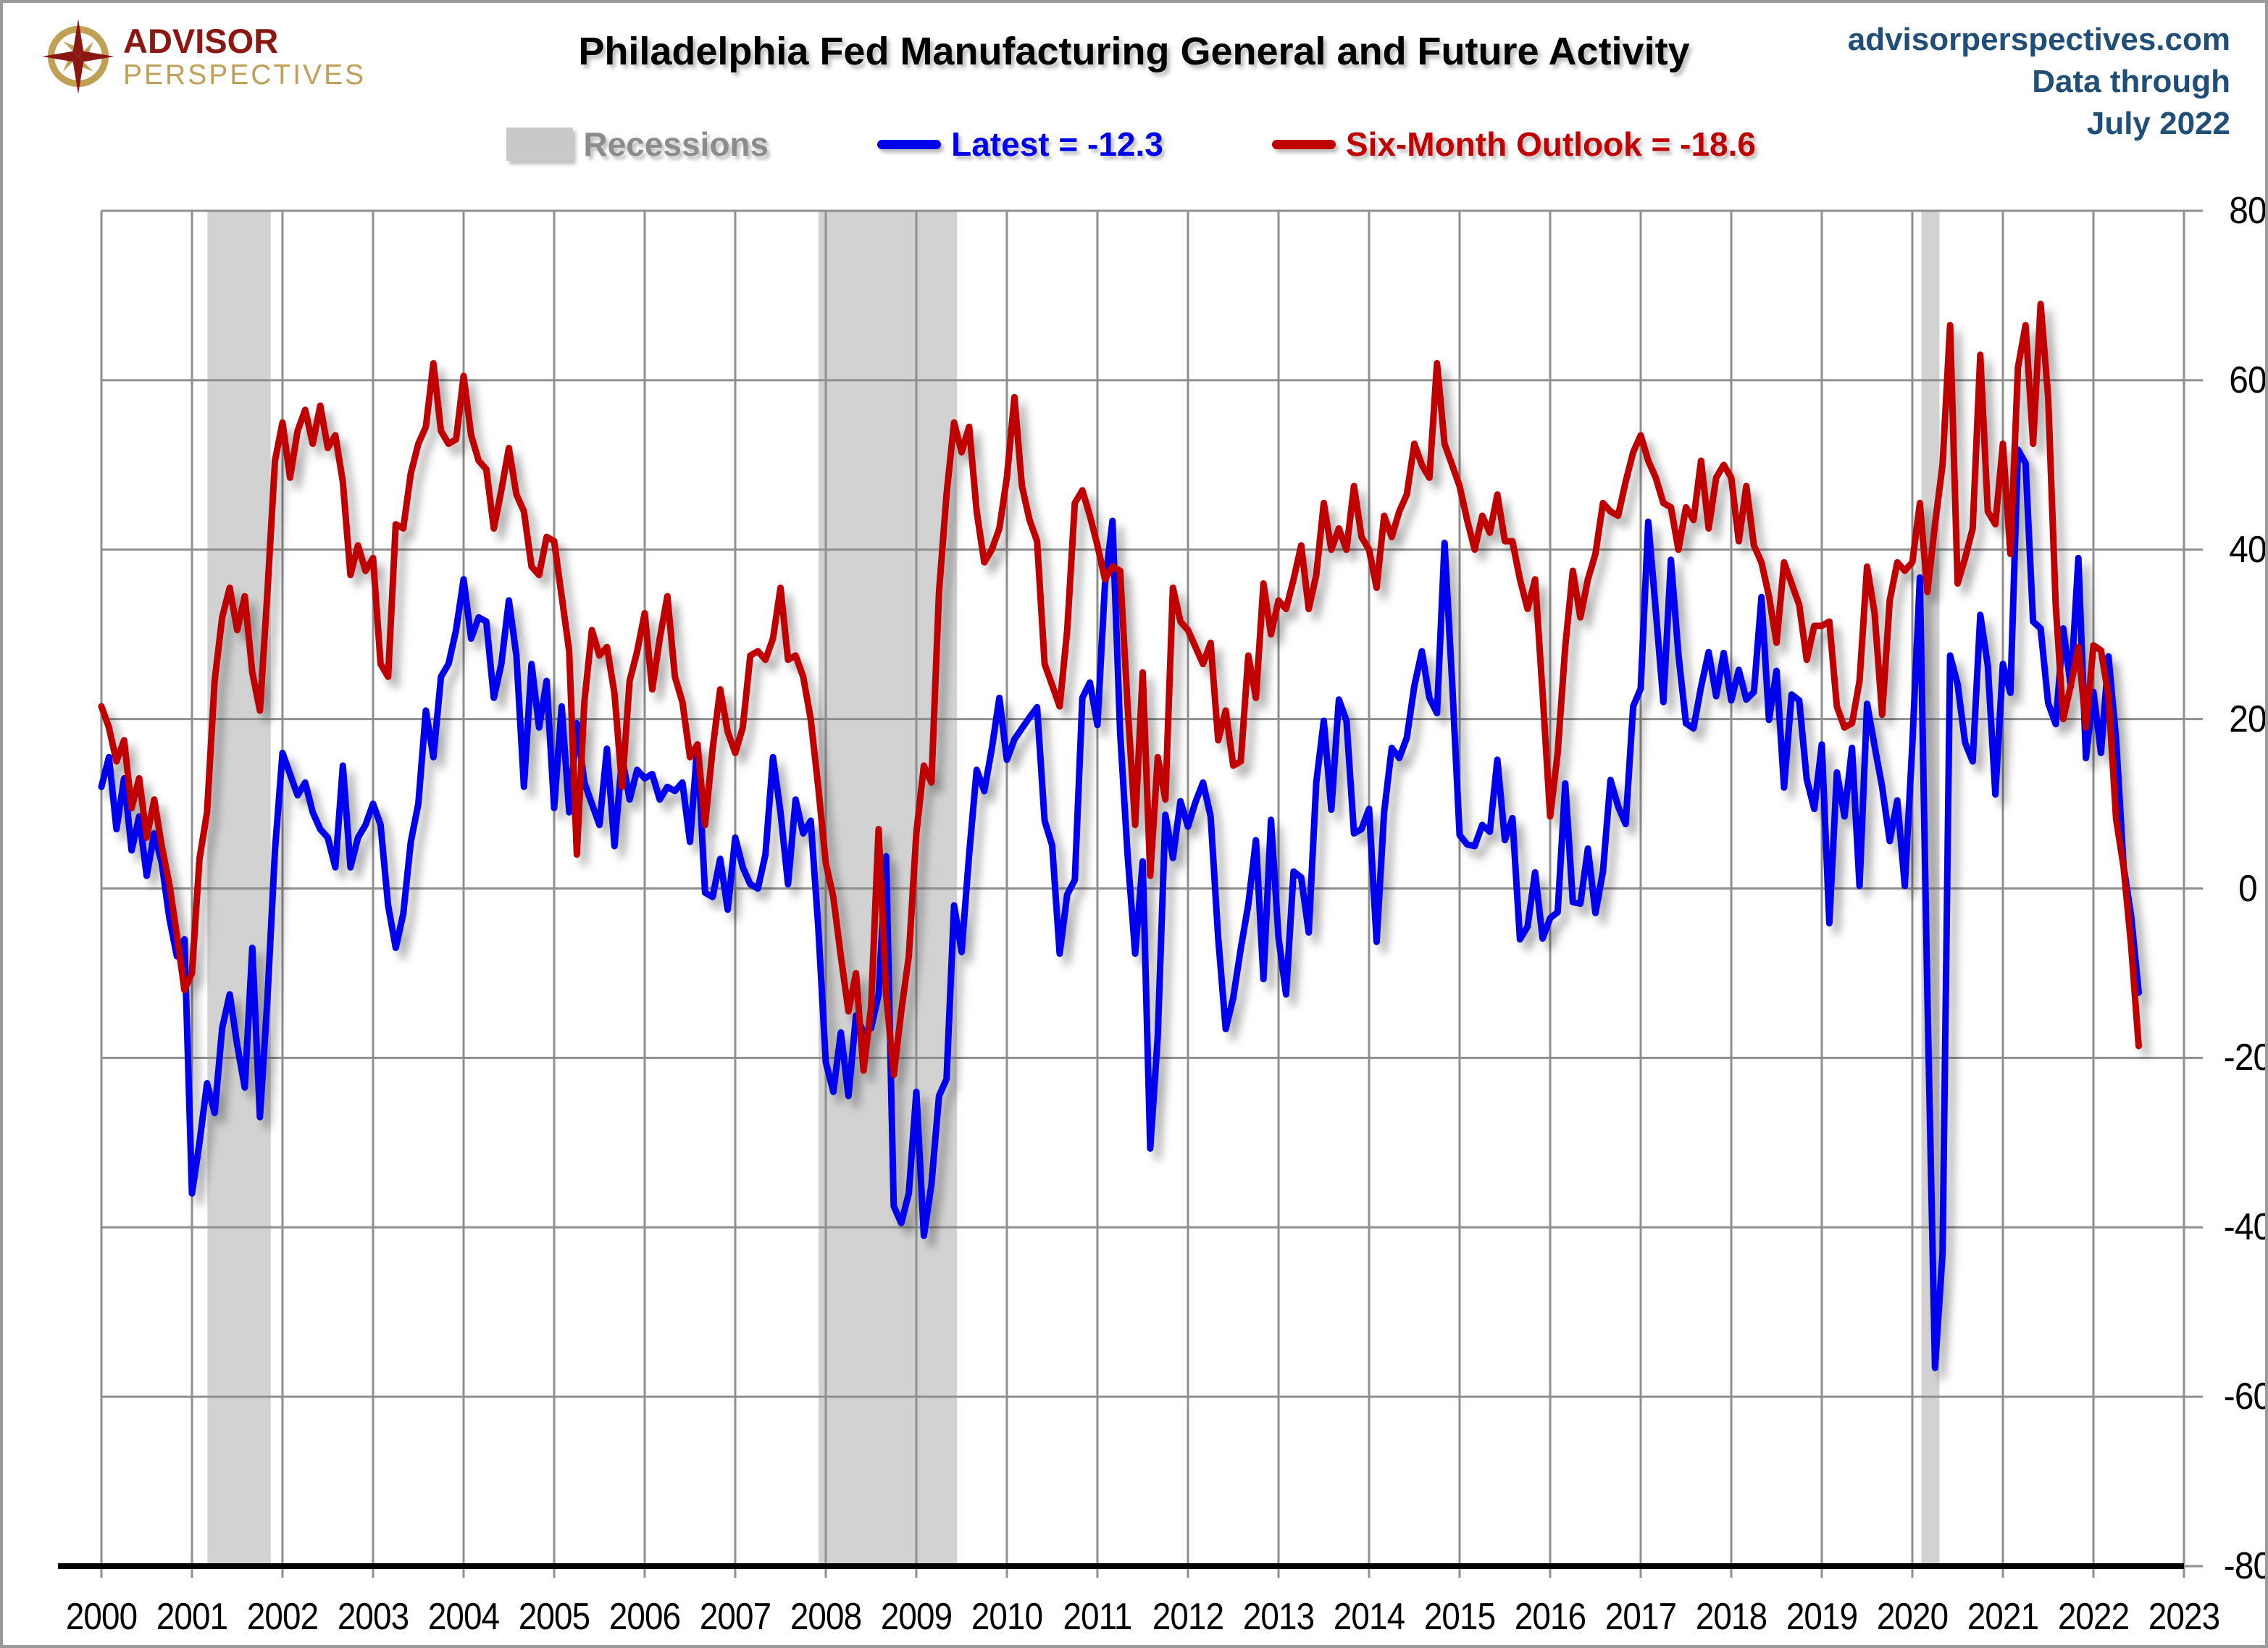 This screenshot has width=2268, height=1648. I want to click on x-tick-label: 2008, so click(826, 1617).